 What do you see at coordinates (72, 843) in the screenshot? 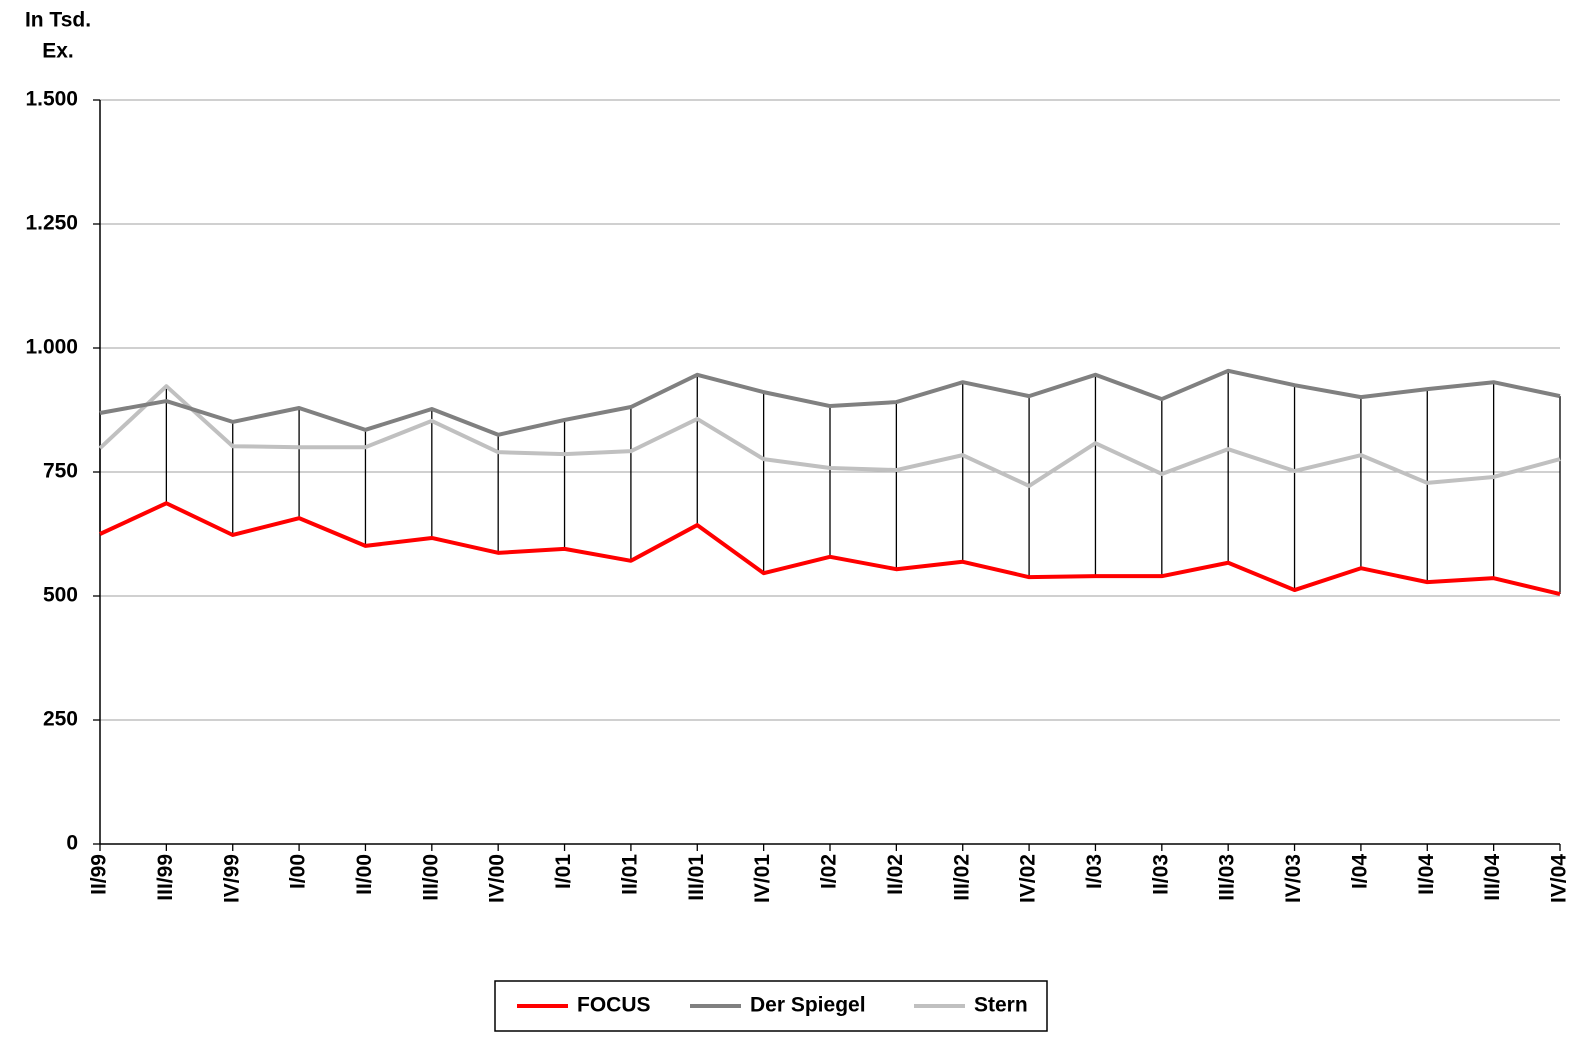
I see `y-tick-label: 0` at bounding box center [72, 843].